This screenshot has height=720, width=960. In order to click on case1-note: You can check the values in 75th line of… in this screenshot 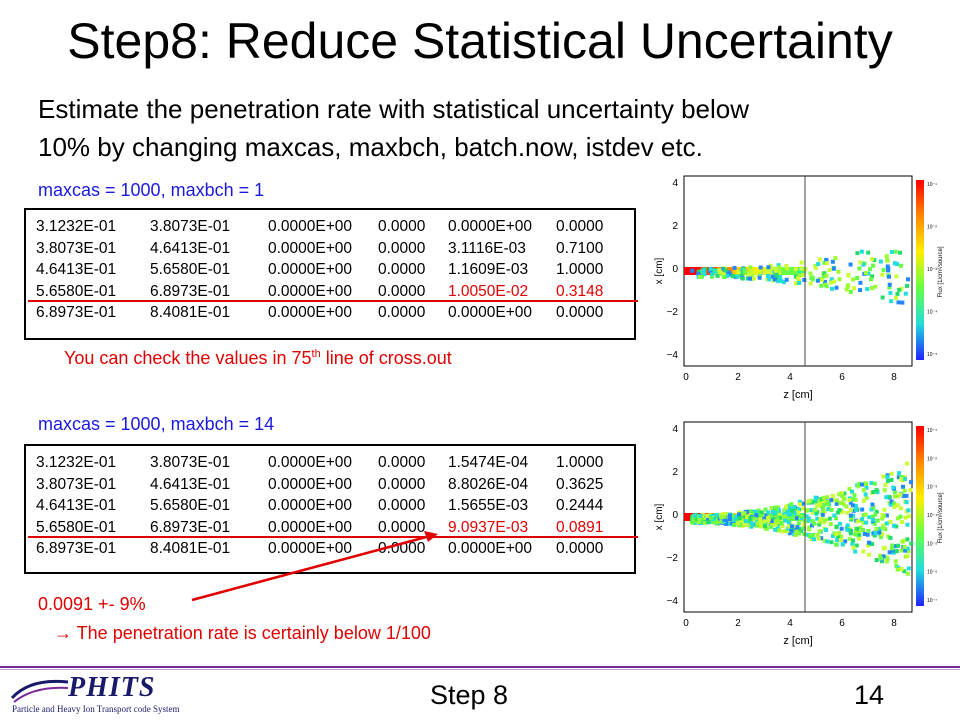, I will do `click(258, 358)`.